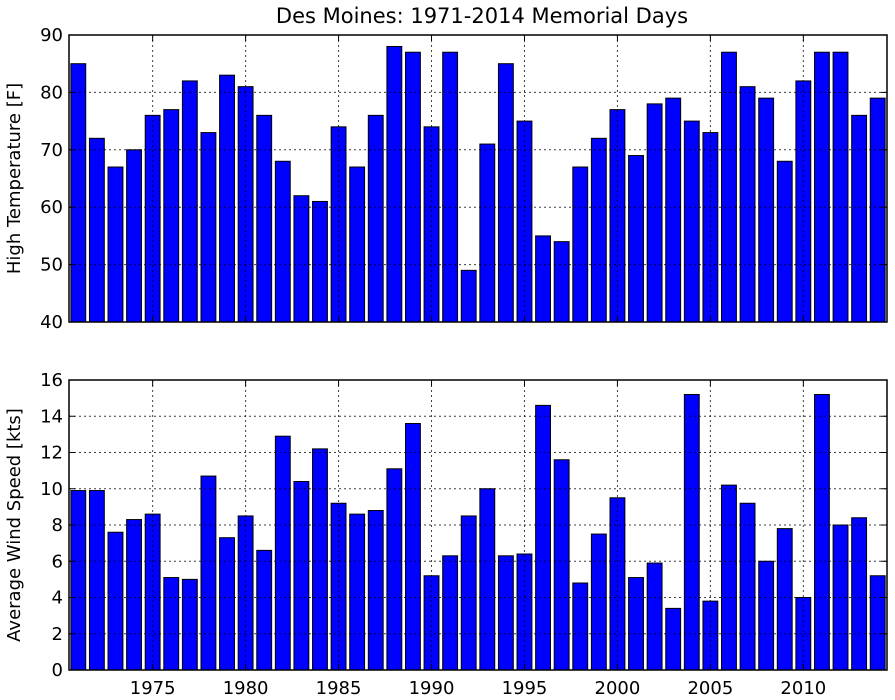  I want to click on temperature-bar-2004, so click(691, 221).